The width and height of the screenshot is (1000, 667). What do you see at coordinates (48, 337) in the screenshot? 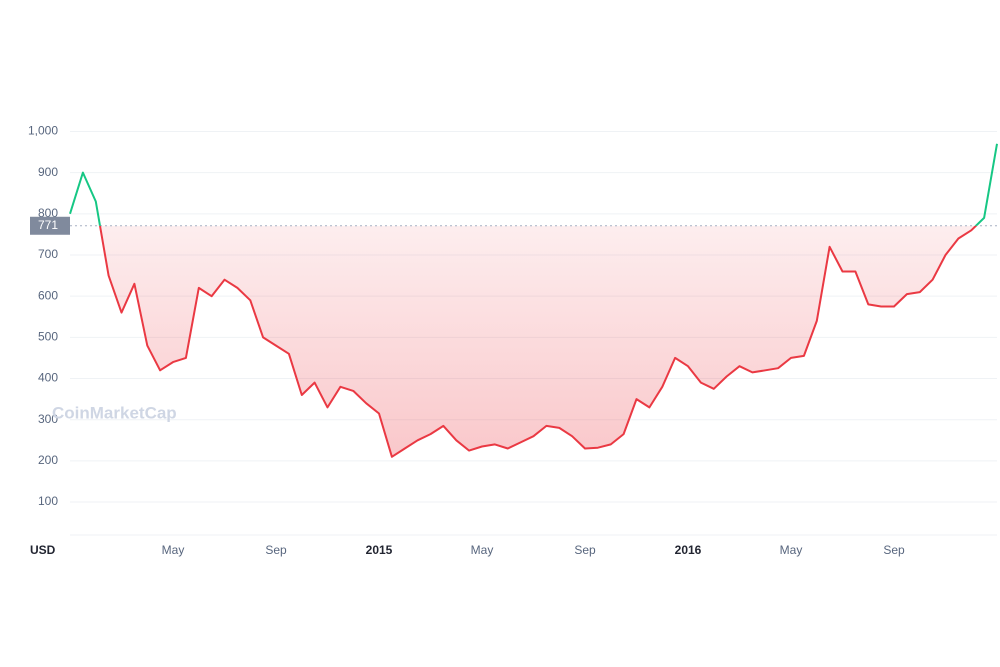
I see `y-tick-label: 500` at bounding box center [48, 337].